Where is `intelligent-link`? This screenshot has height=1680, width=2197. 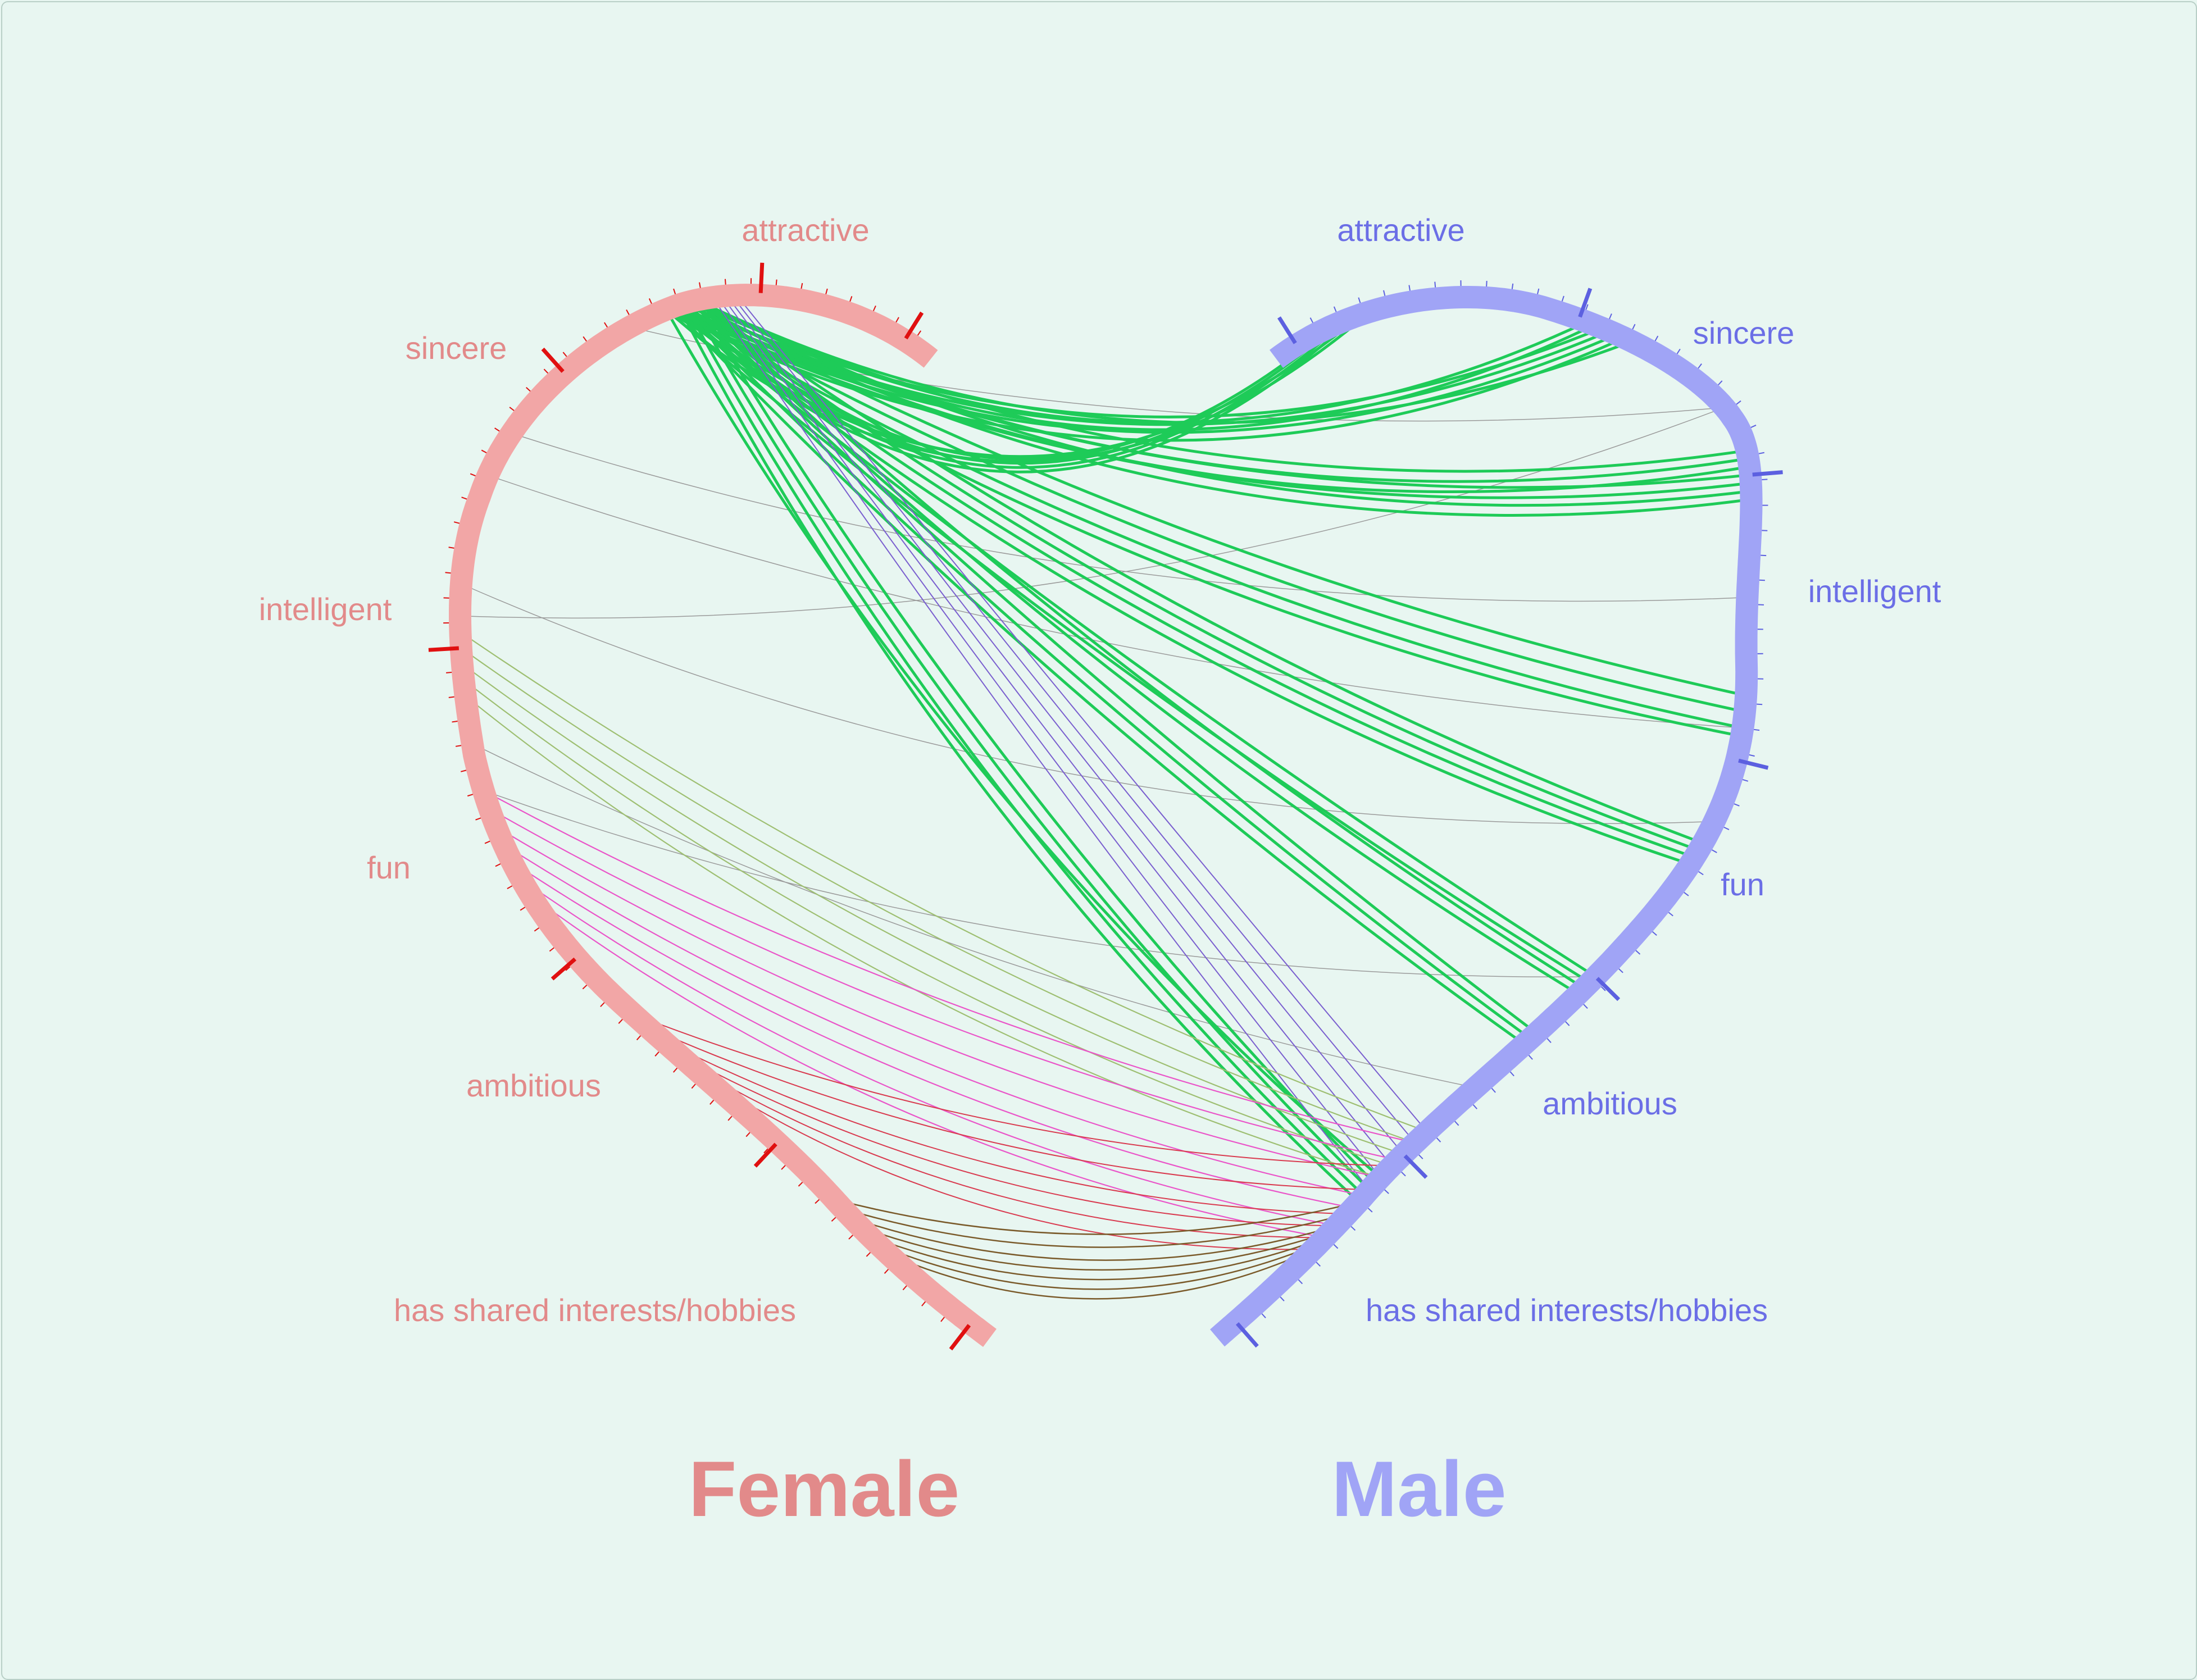
intelligent-link is located at coordinates (923, 936).